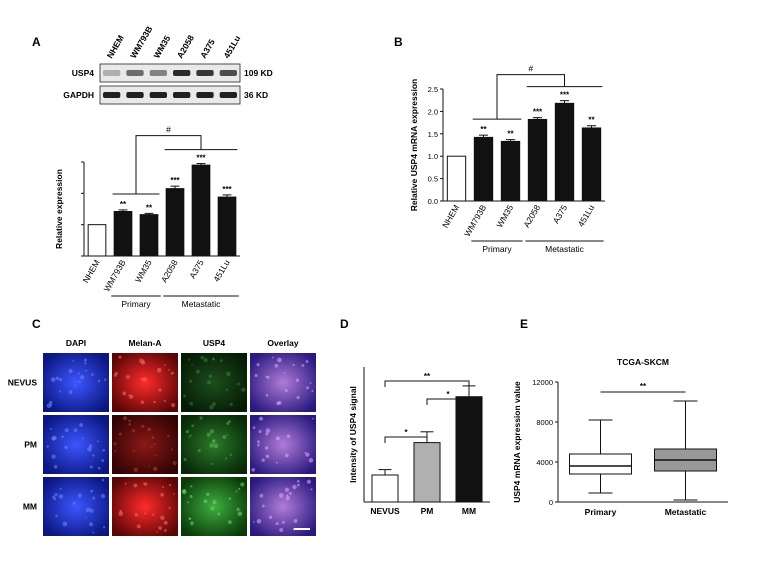 This screenshot has width=758, height=565. I want to click on x-tick-label: NHEM, so click(91, 271).